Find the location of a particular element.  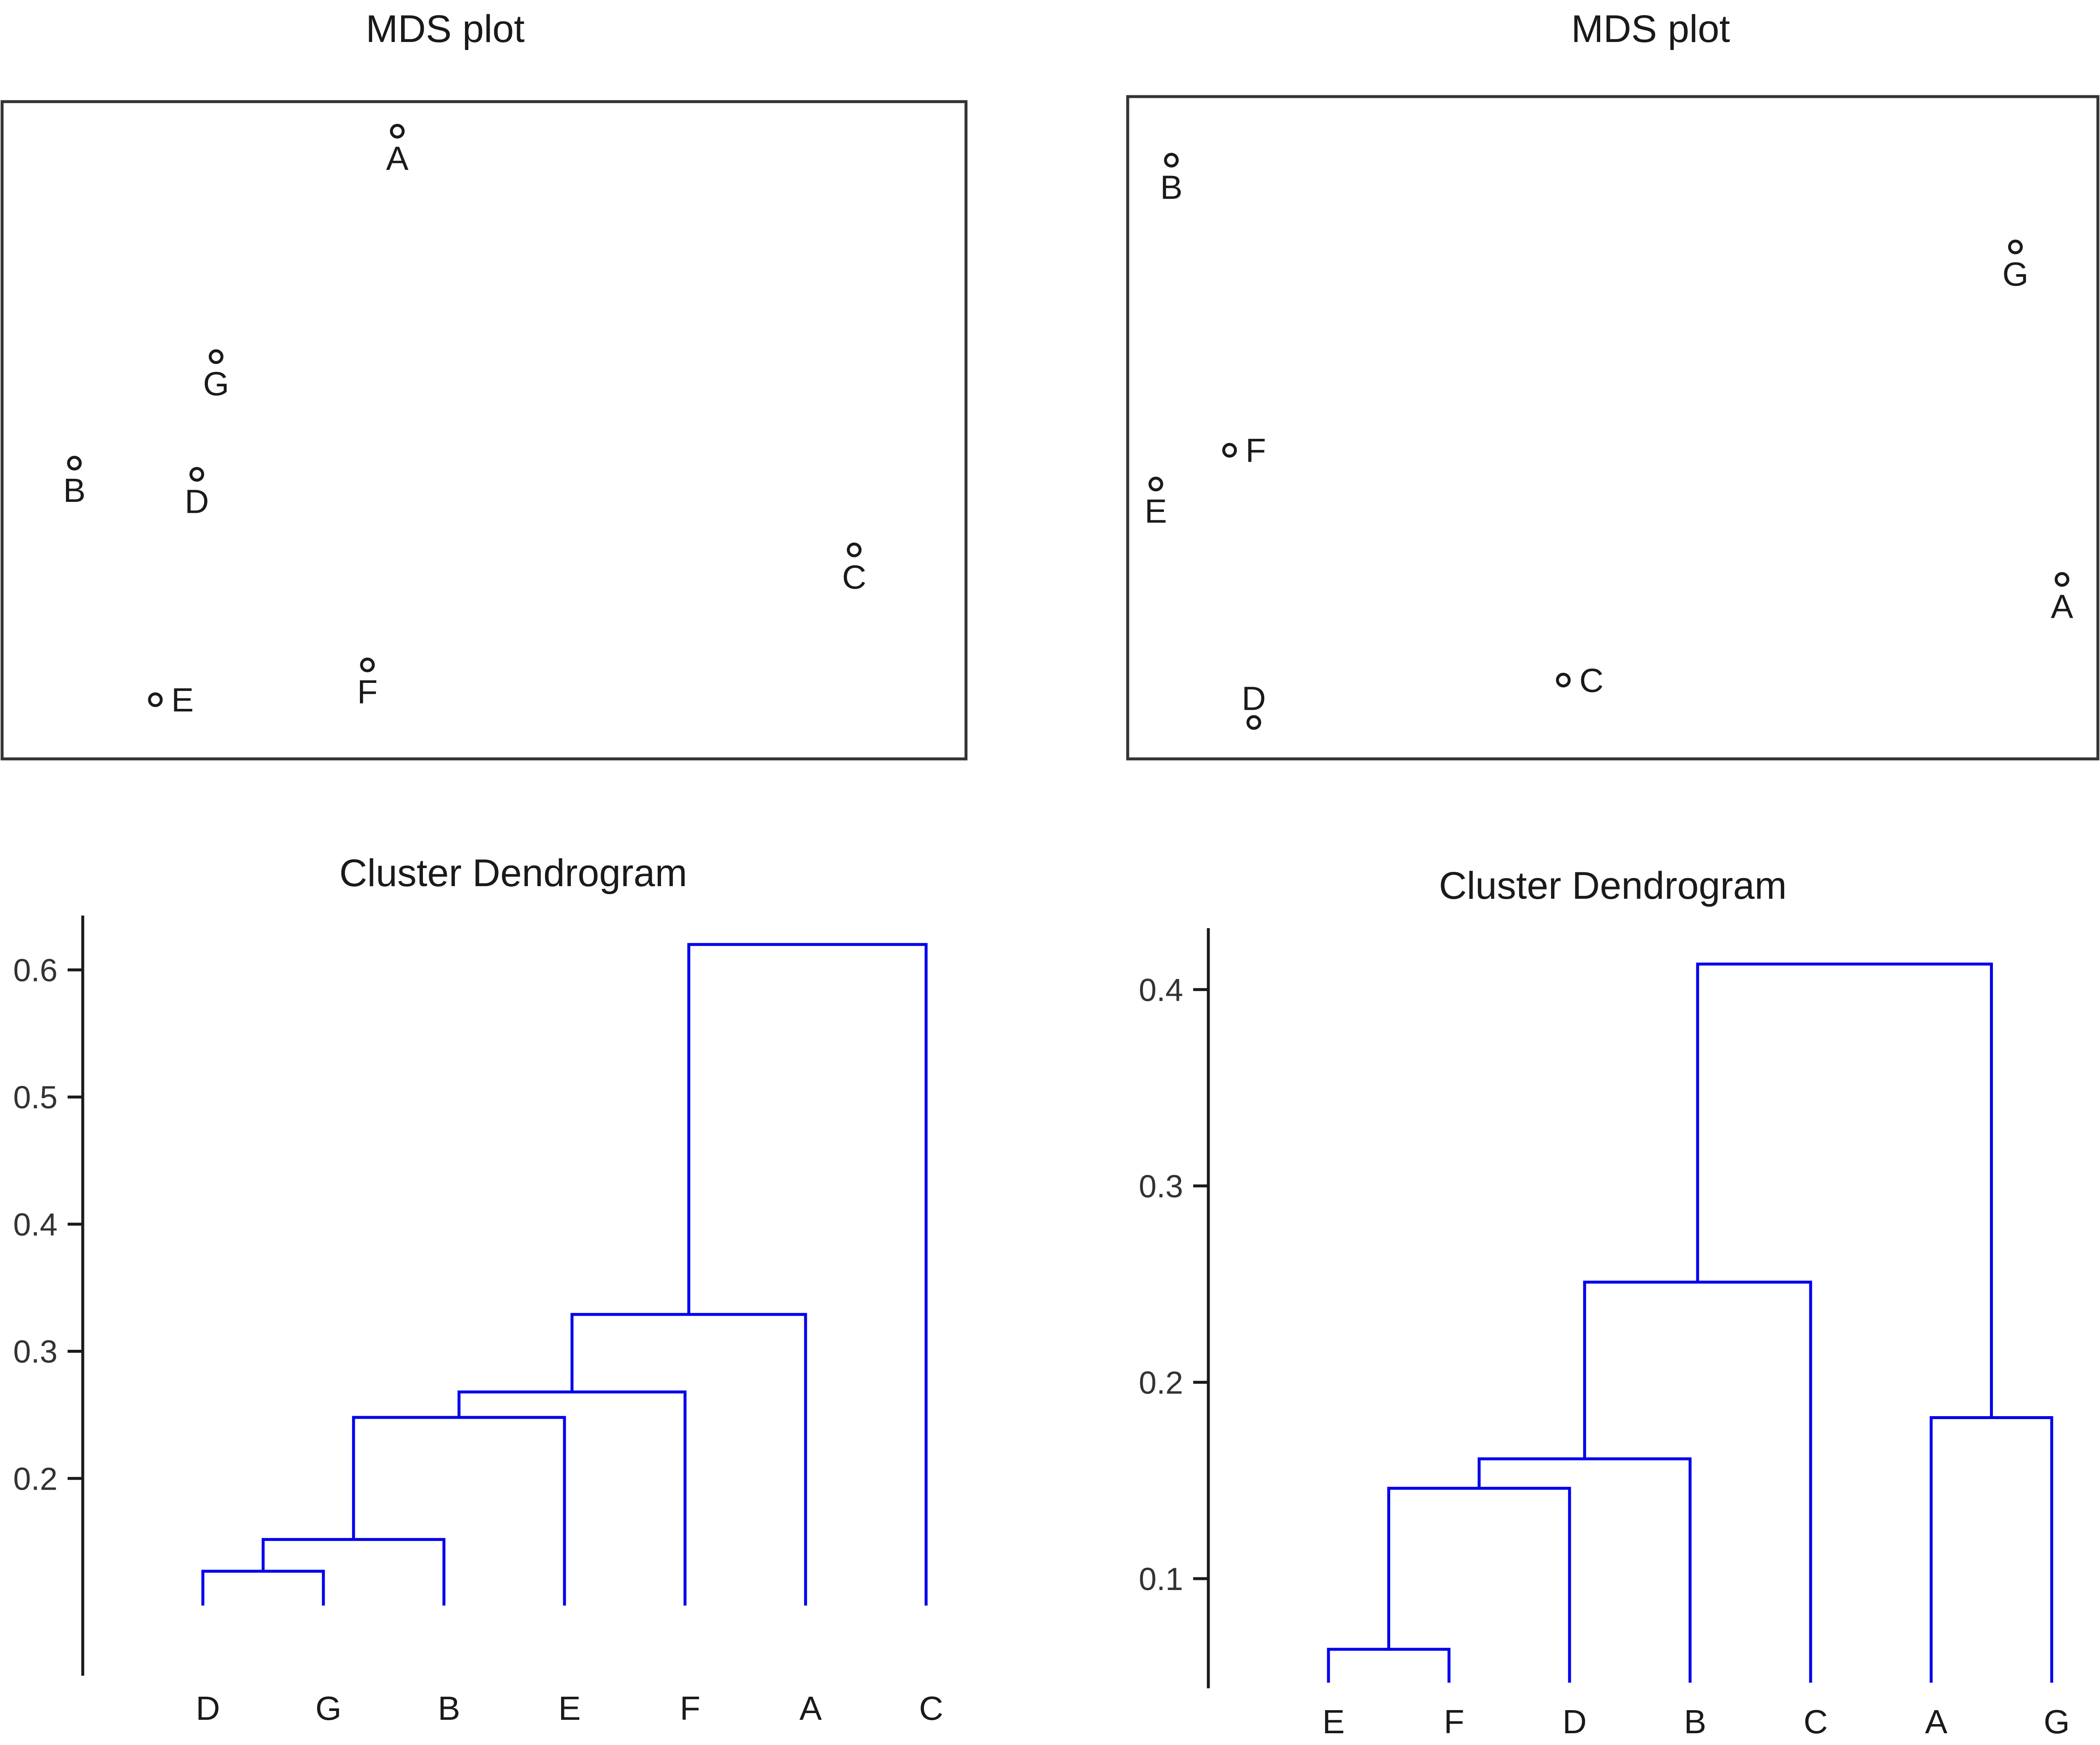

dendrogram-left-merge-dgbefac is located at coordinates (807, 1274).